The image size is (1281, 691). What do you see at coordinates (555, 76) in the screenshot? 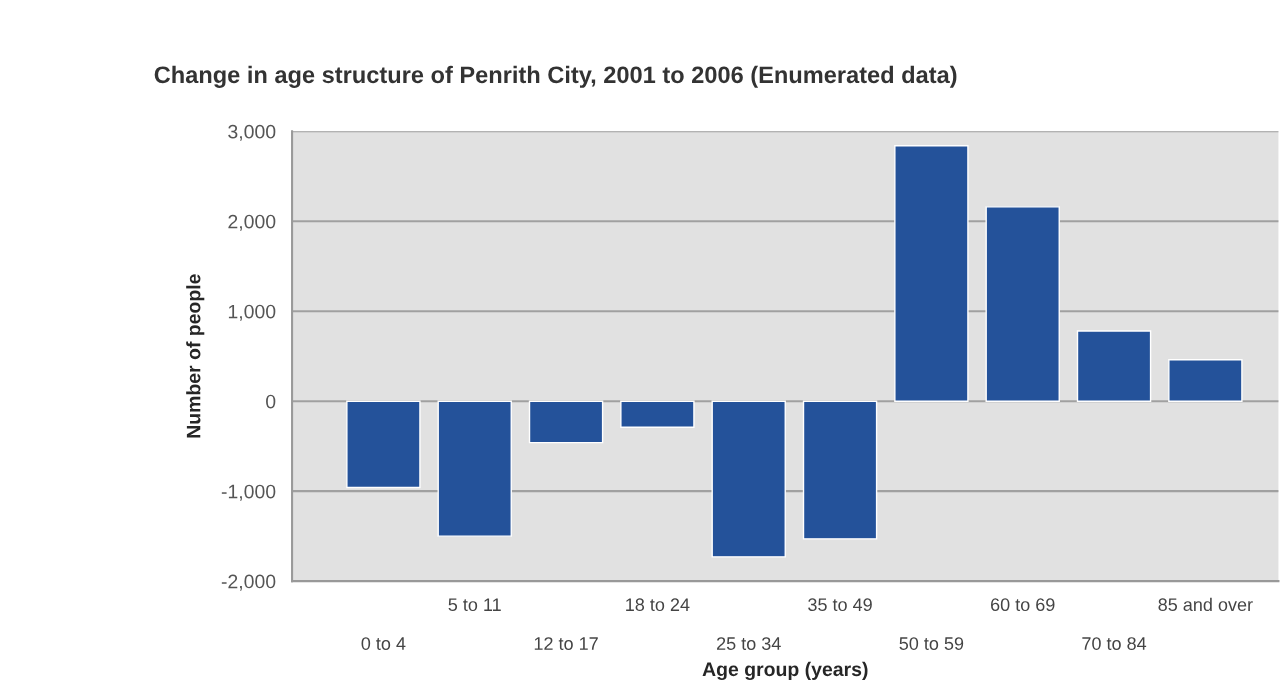
I see `chart-title: Change in age structure of Penrith City, 2001 to 2006 (Enumerated data)` at bounding box center [555, 76].